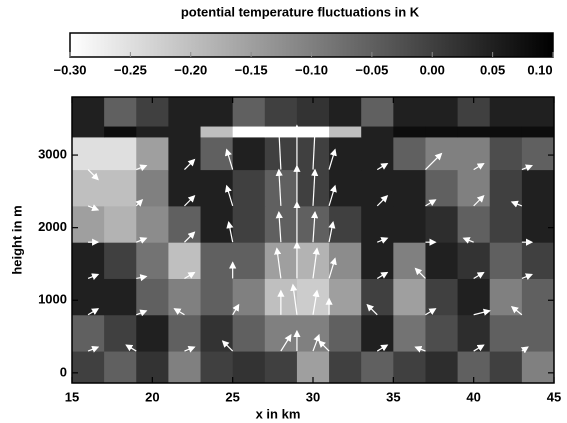 The width and height of the screenshot is (567, 423). I want to click on y-tick-label: 2000, so click(52, 226).